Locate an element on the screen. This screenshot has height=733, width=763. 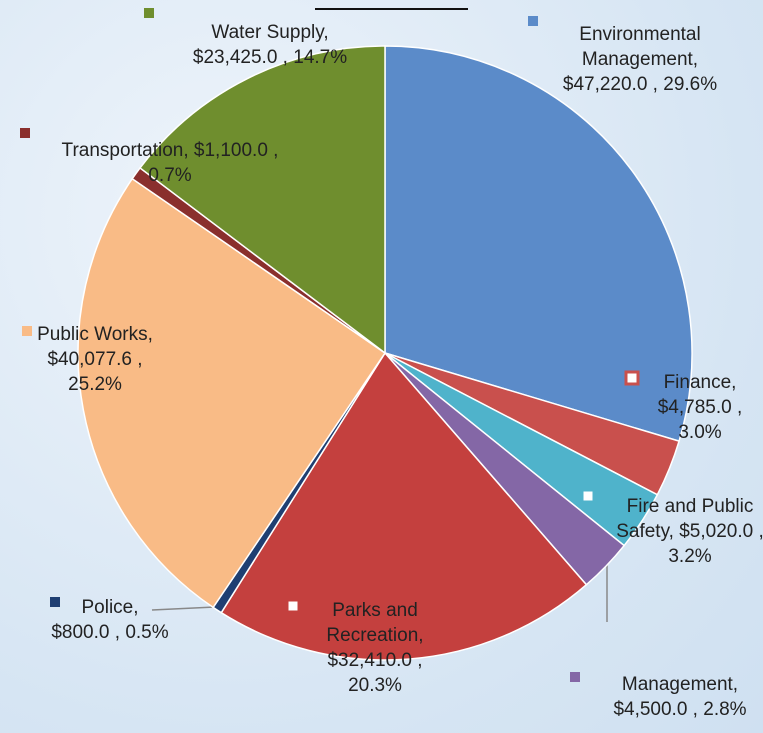
label-percent: 14.7% is located at coordinates (320, 57).